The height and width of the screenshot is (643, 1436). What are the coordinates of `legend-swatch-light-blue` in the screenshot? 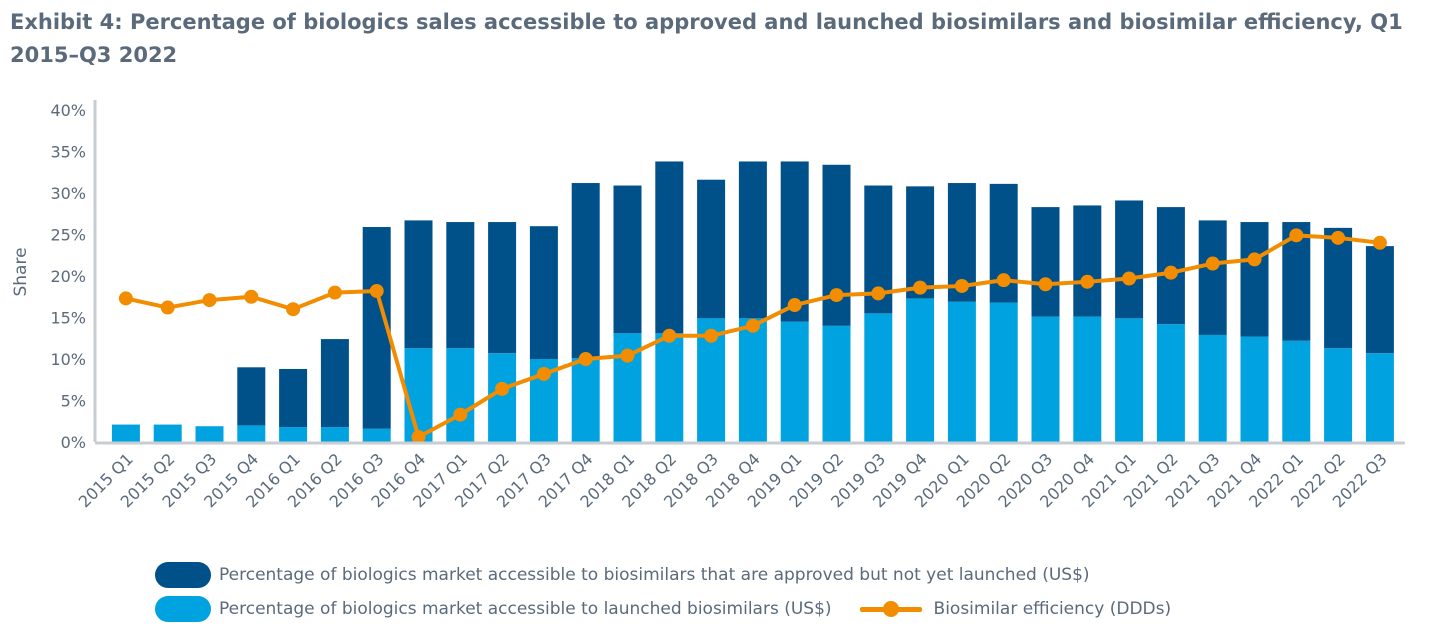 It's located at (183, 609).